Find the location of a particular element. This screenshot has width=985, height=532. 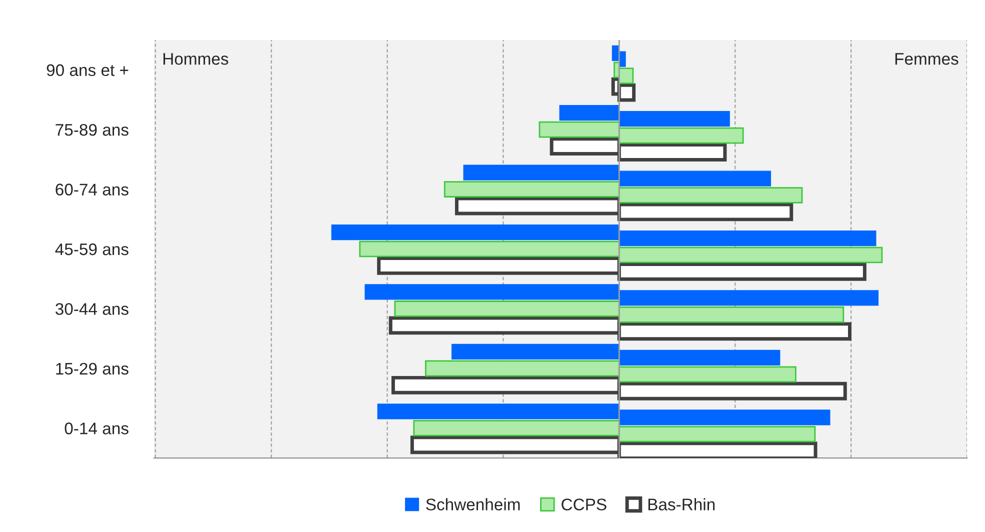

y-tick-label: 60-74 ans is located at coordinates (92, 190).